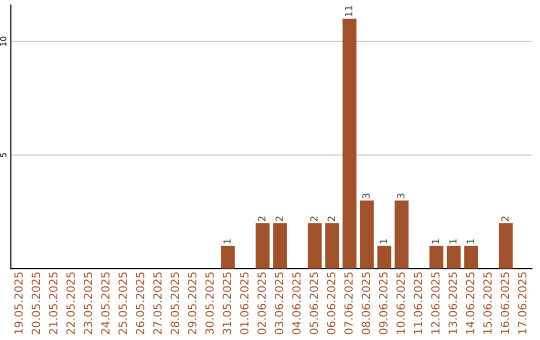  What do you see at coordinates (3, 41) in the screenshot?
I see `y-tick-label: 10` at bounding box center [3, 41].